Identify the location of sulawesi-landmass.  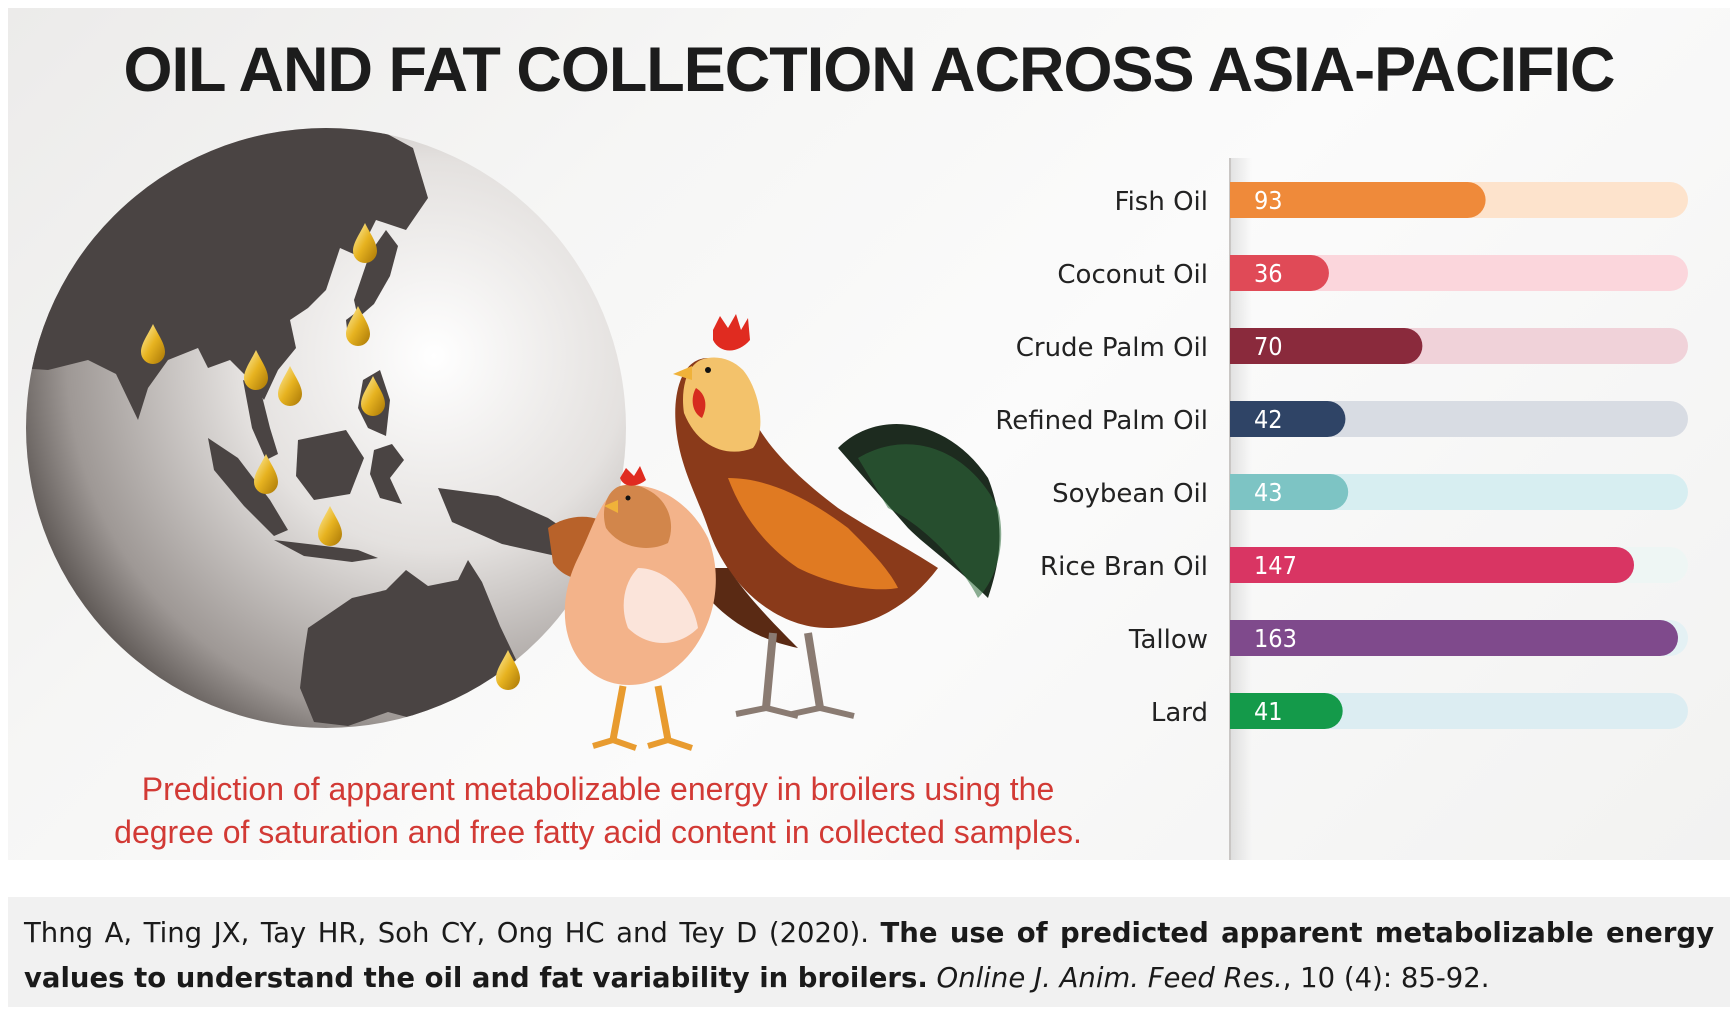
(387, 474).